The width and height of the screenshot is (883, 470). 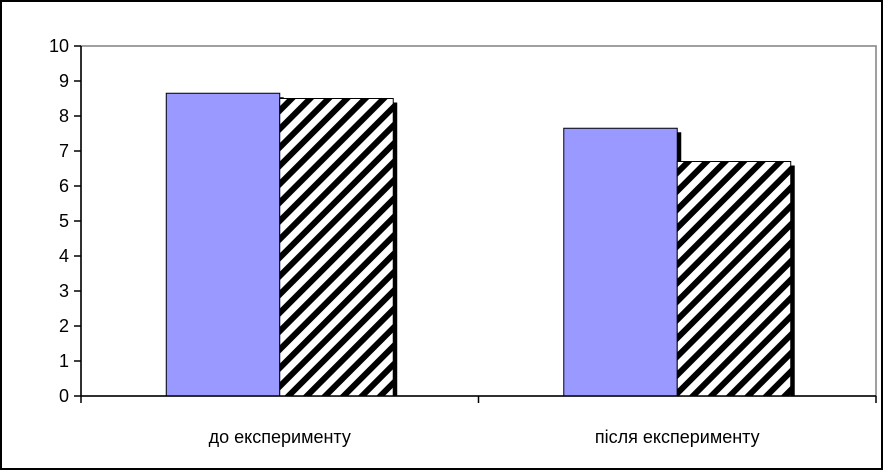 I want to click on y-tick-label: 4, so click(x=64, y=256).